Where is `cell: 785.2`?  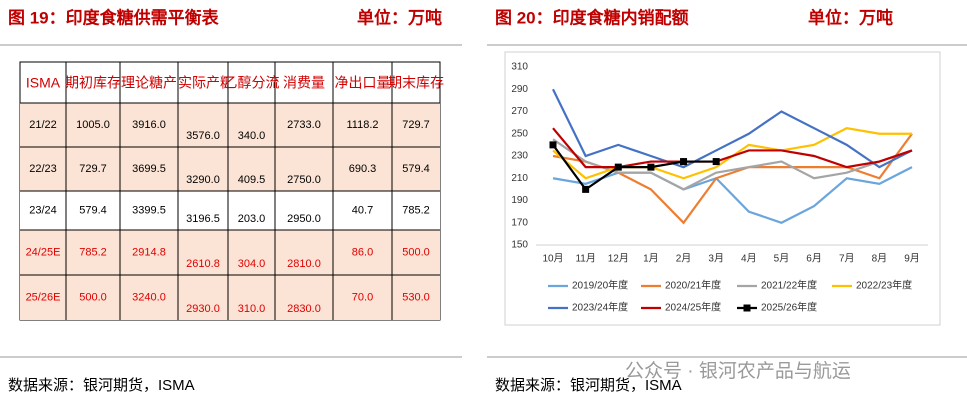 cell: 785.2 is located at coordinates (416, 210).